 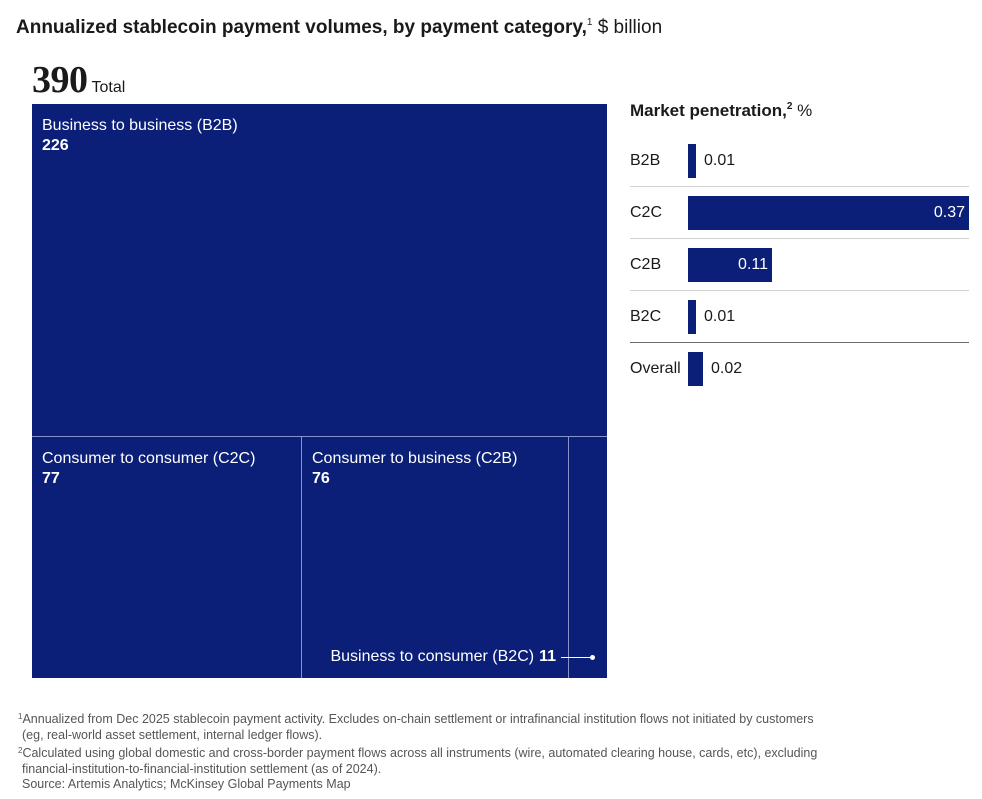 What do you see at coordinates (655, 368) in the screenshot?
I see `bar-category-label: Overall` at bounding box center [655, 368].